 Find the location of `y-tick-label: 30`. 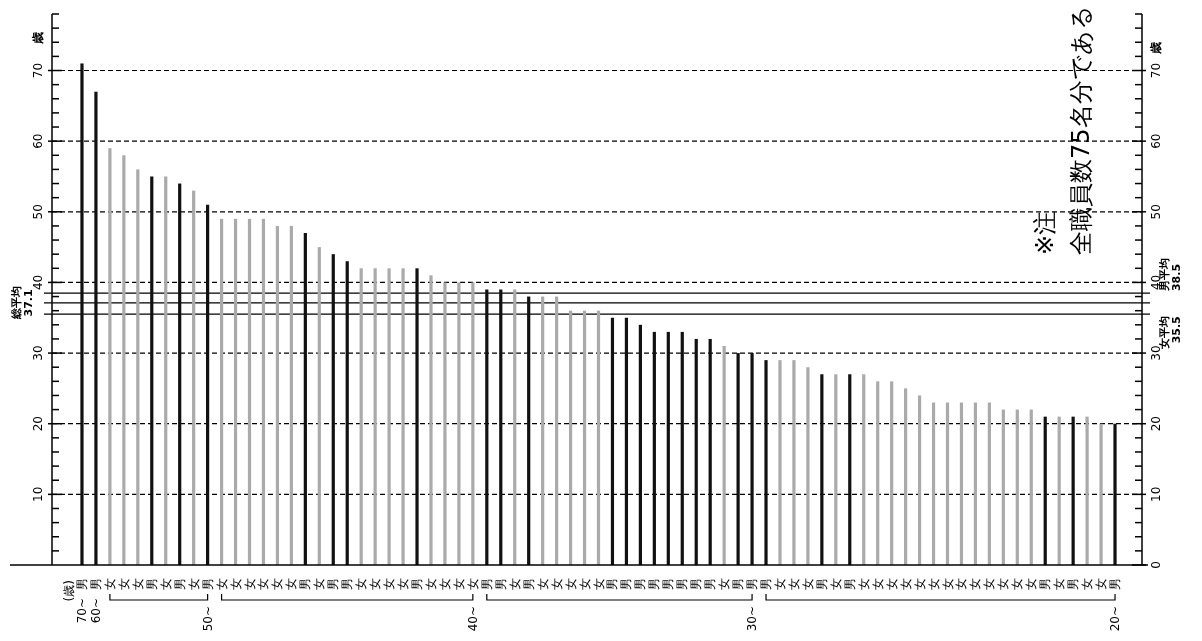

y-tick-label: 30 is located at coordinates (38, 353).